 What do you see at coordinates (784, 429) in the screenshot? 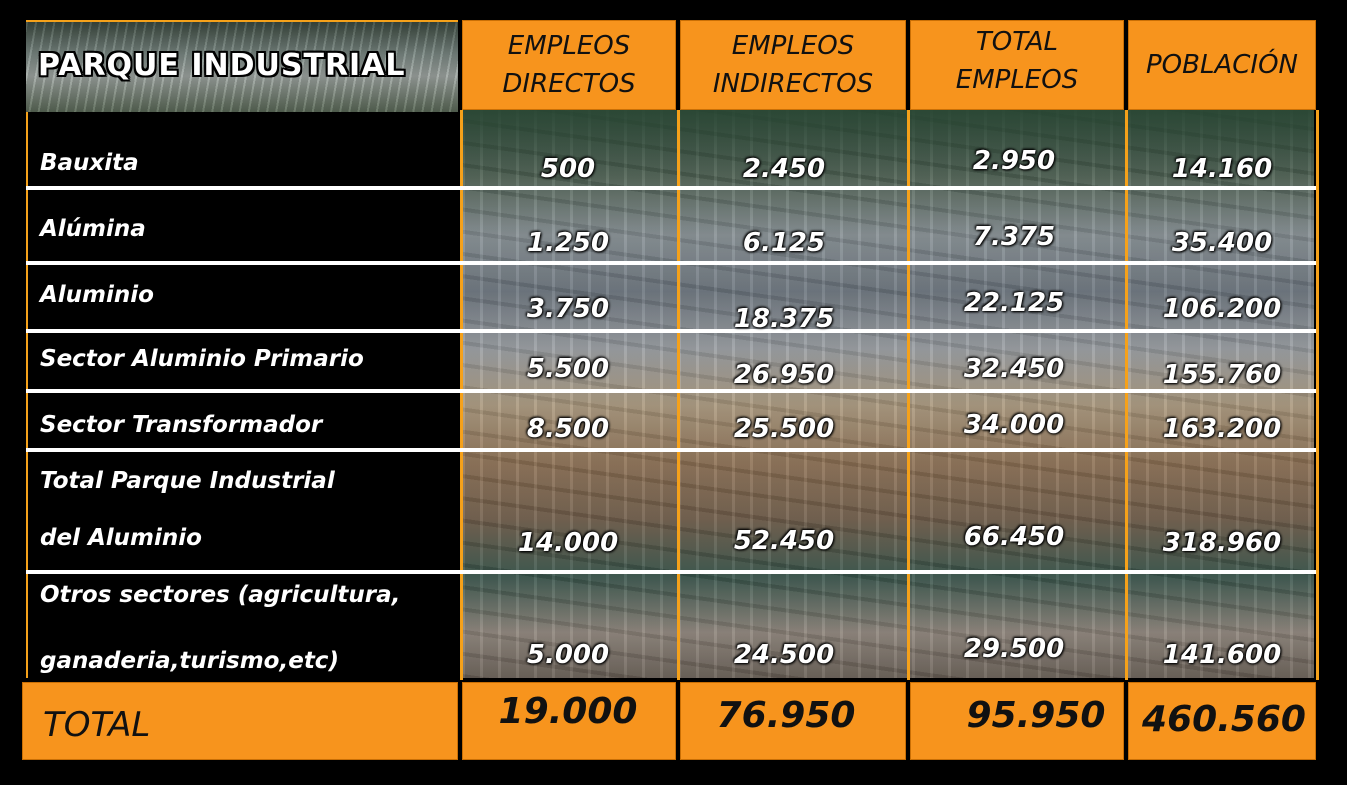
I see `cell-value: 25.500` at bounding box center [784, 429].